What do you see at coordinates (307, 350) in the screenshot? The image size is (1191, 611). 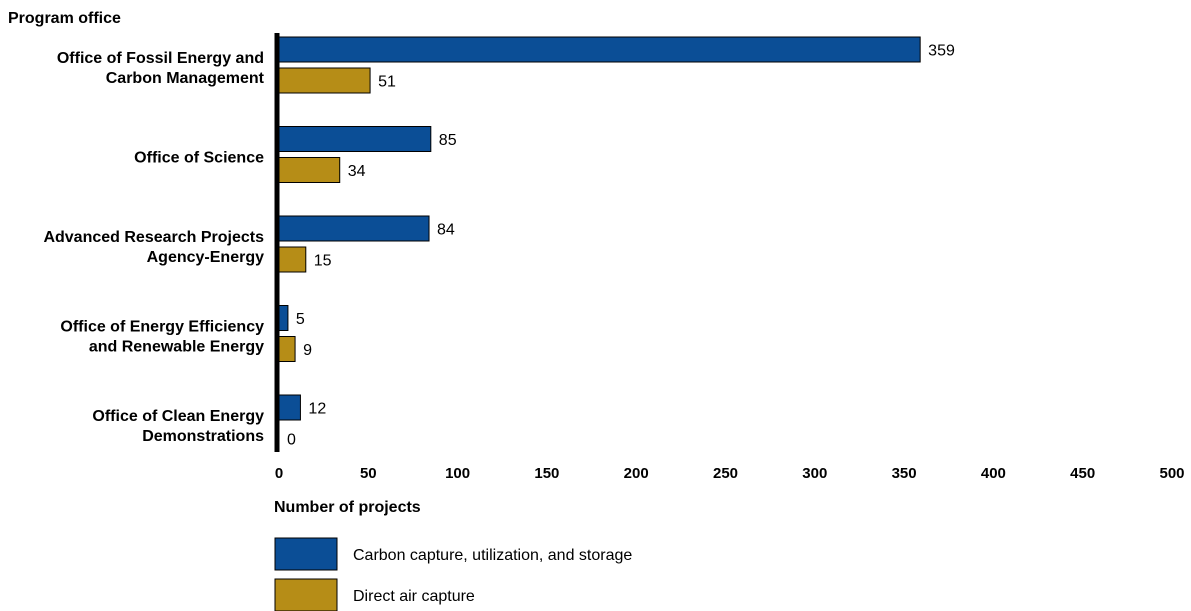 I see `value-label: 9` at bounding box center [307, 350].